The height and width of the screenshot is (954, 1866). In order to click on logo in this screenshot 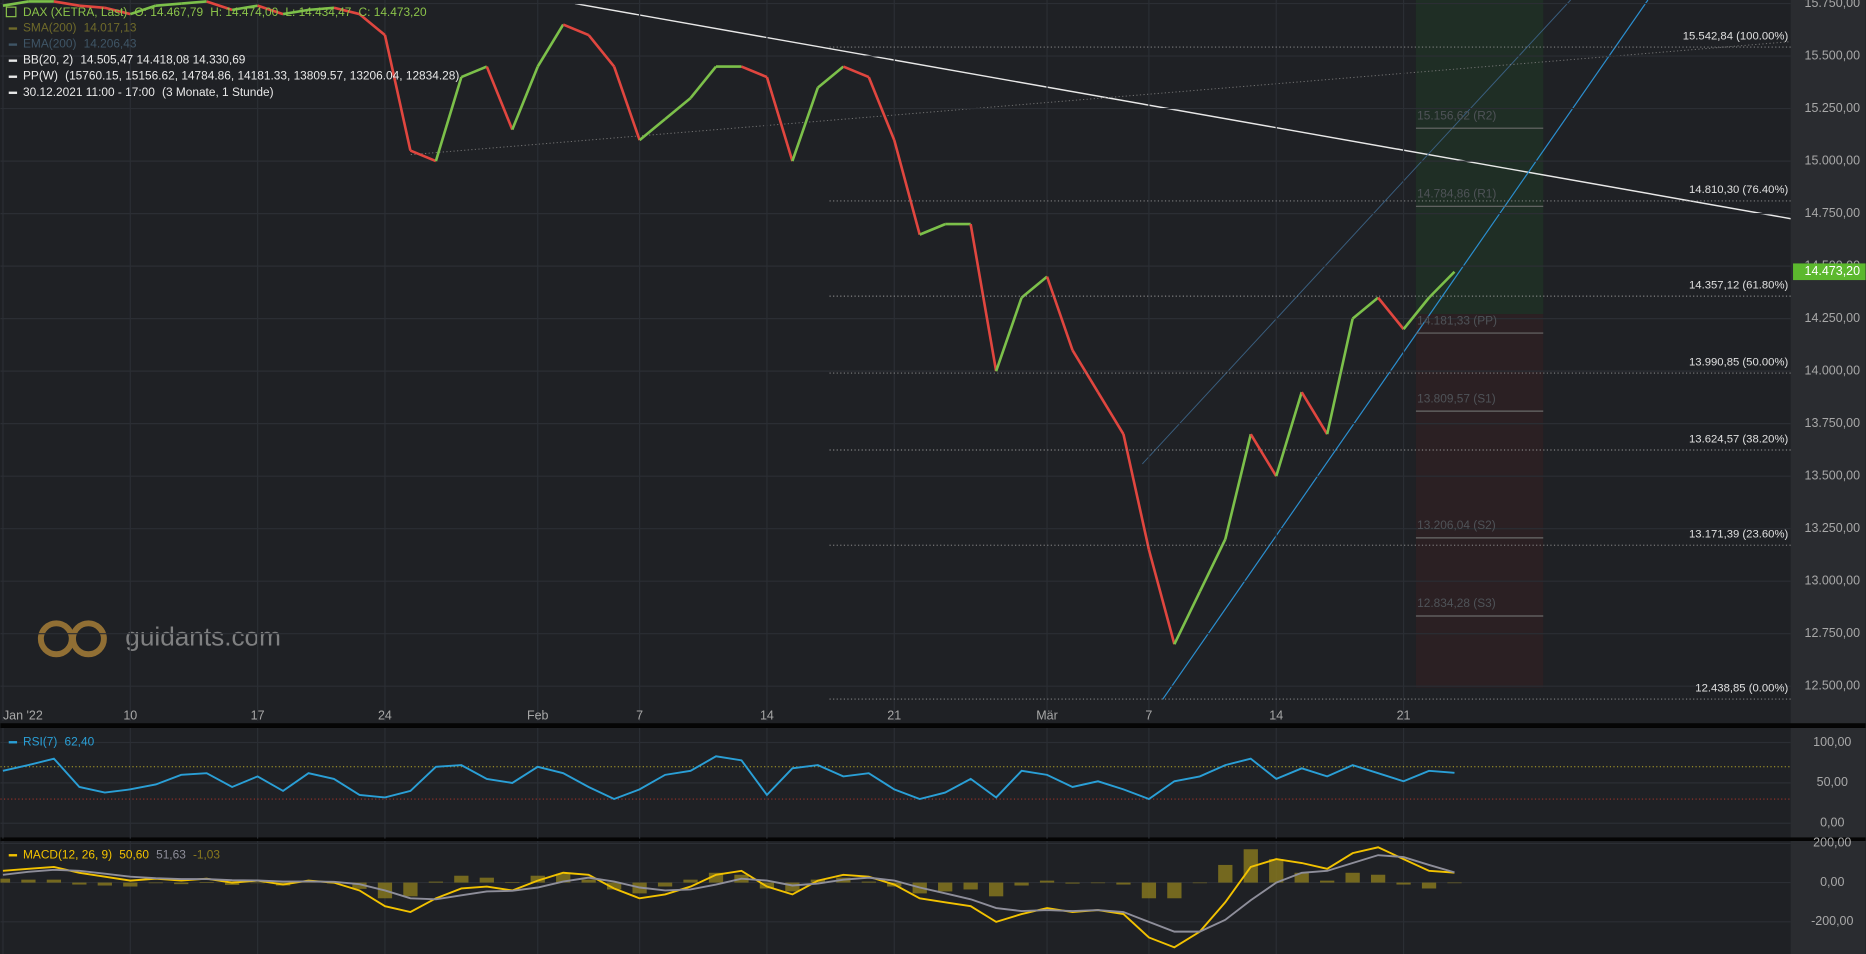, I will do `click(88, 639)`.